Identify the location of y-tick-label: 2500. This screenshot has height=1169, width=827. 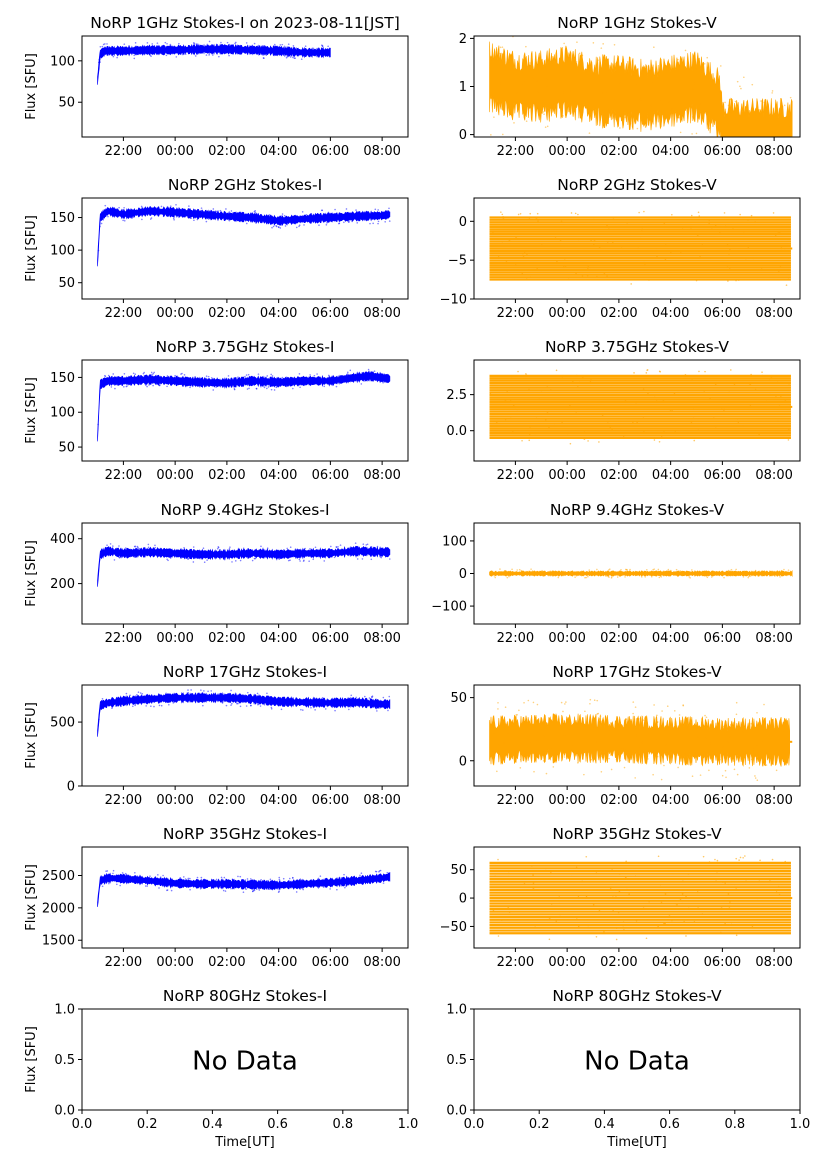
(58, 876).